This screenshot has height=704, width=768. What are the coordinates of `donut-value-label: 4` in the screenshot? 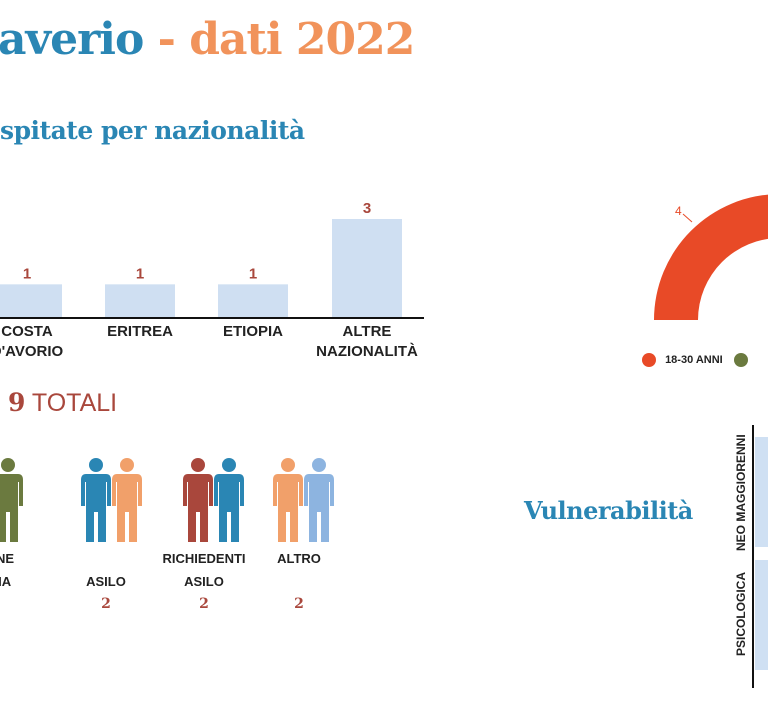 It's located at (678, 211).